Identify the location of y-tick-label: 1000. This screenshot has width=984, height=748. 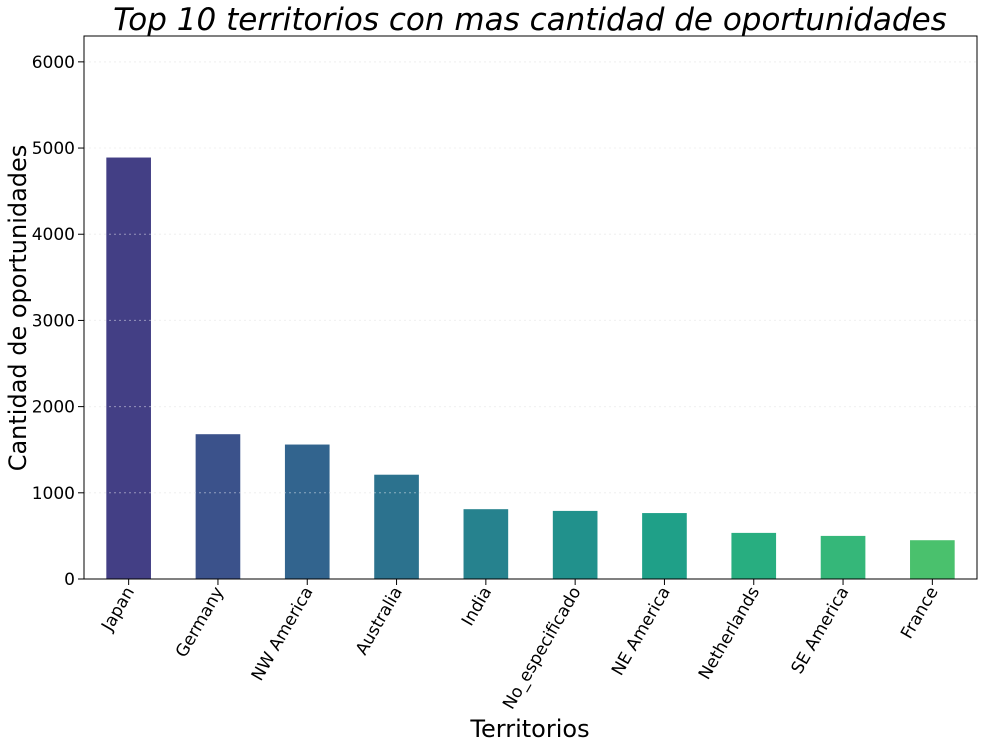
(53, 494).